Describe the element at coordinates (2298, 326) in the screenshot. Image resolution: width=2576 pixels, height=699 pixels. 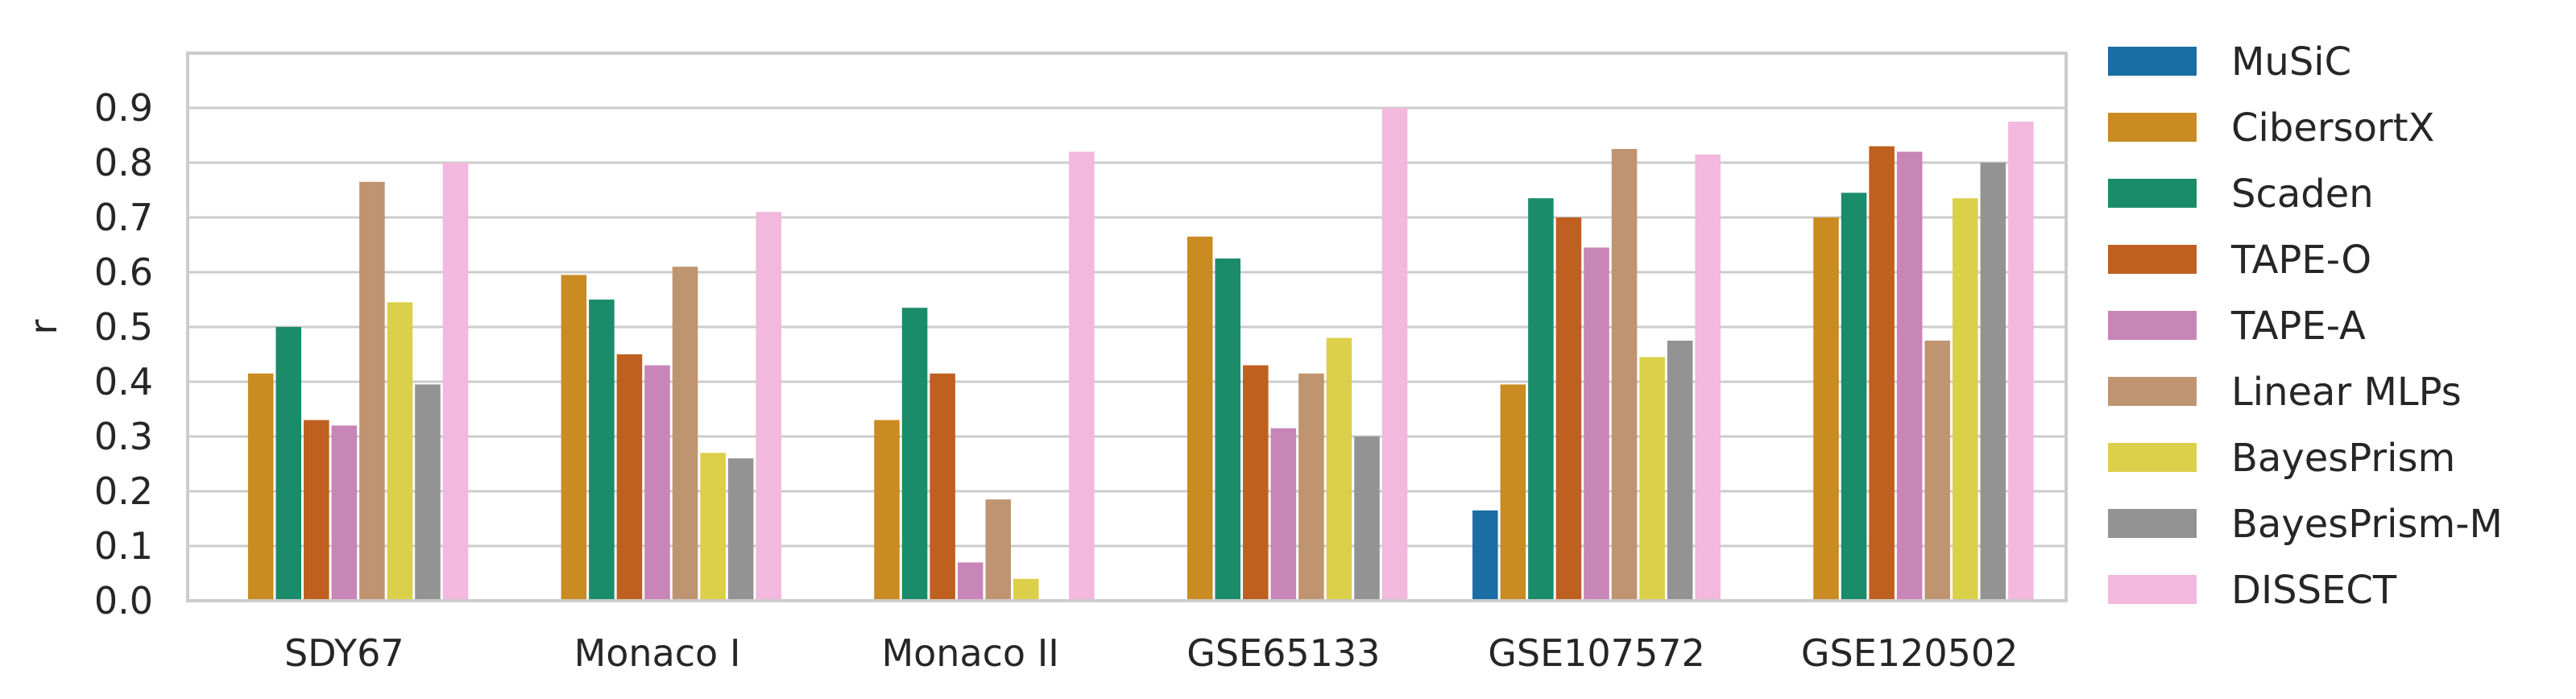
I see `legend-label: TAPE-A` at that location.